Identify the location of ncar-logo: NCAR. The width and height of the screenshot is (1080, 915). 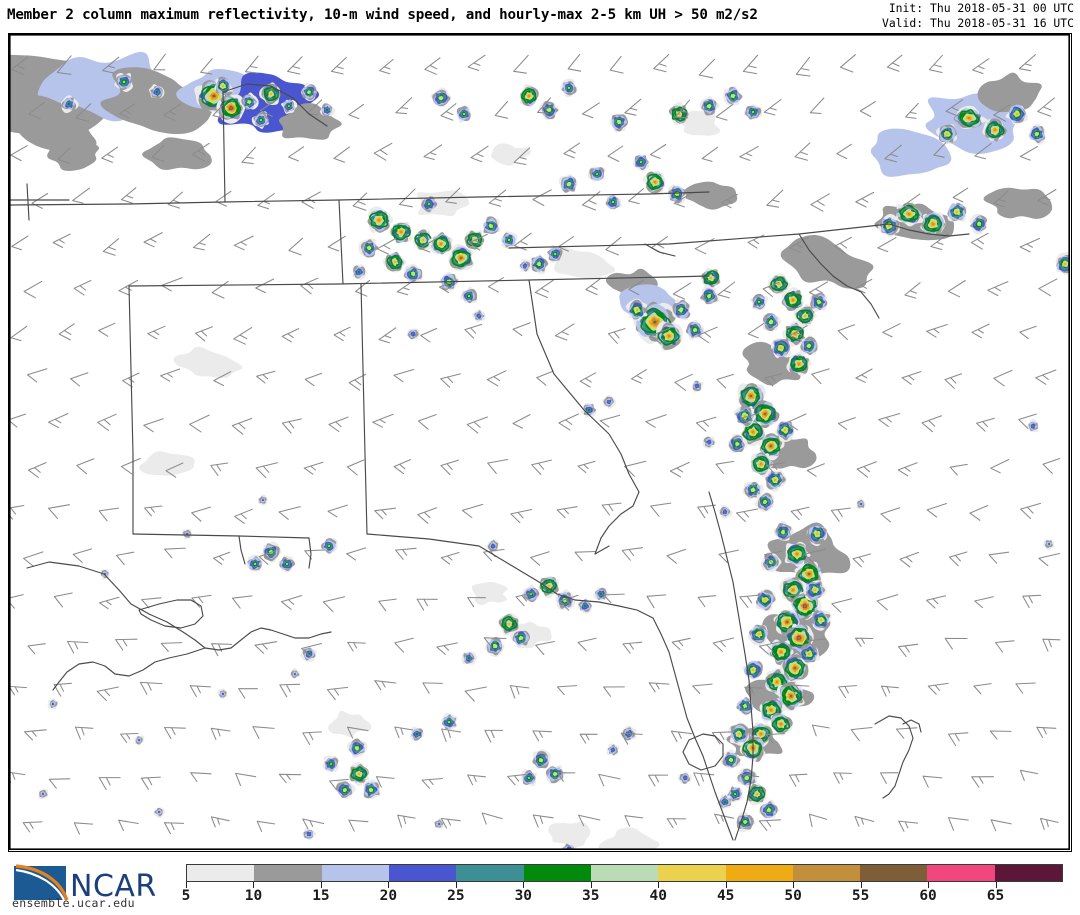
(87, 884).